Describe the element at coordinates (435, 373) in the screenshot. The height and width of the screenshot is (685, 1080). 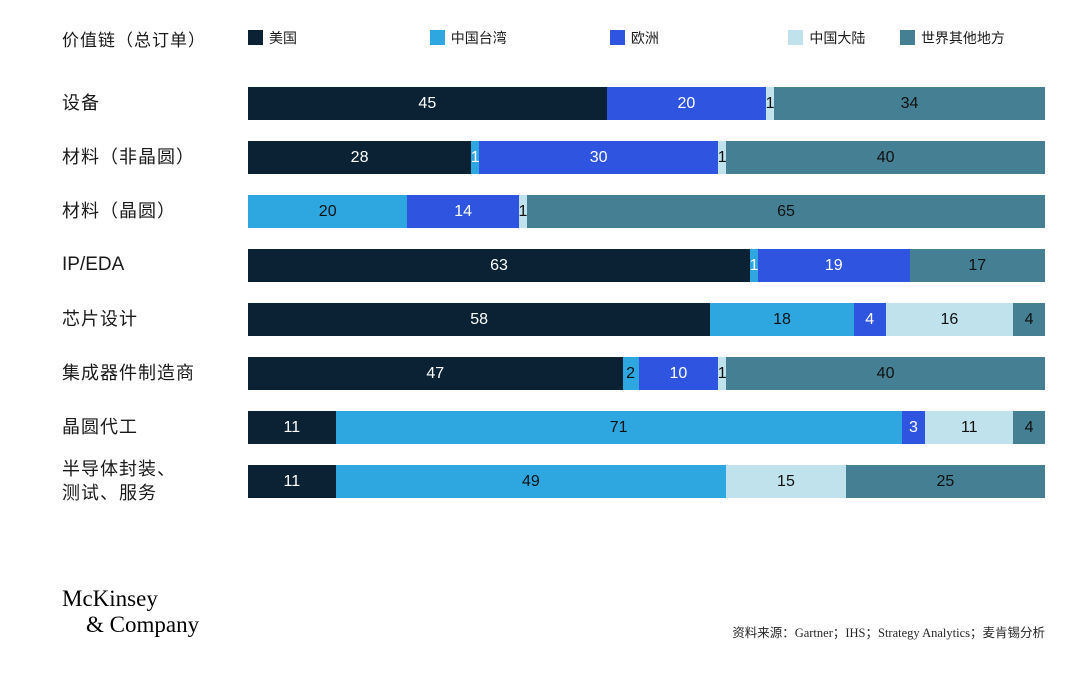
I see `bar-segment-us: 47` at that location.